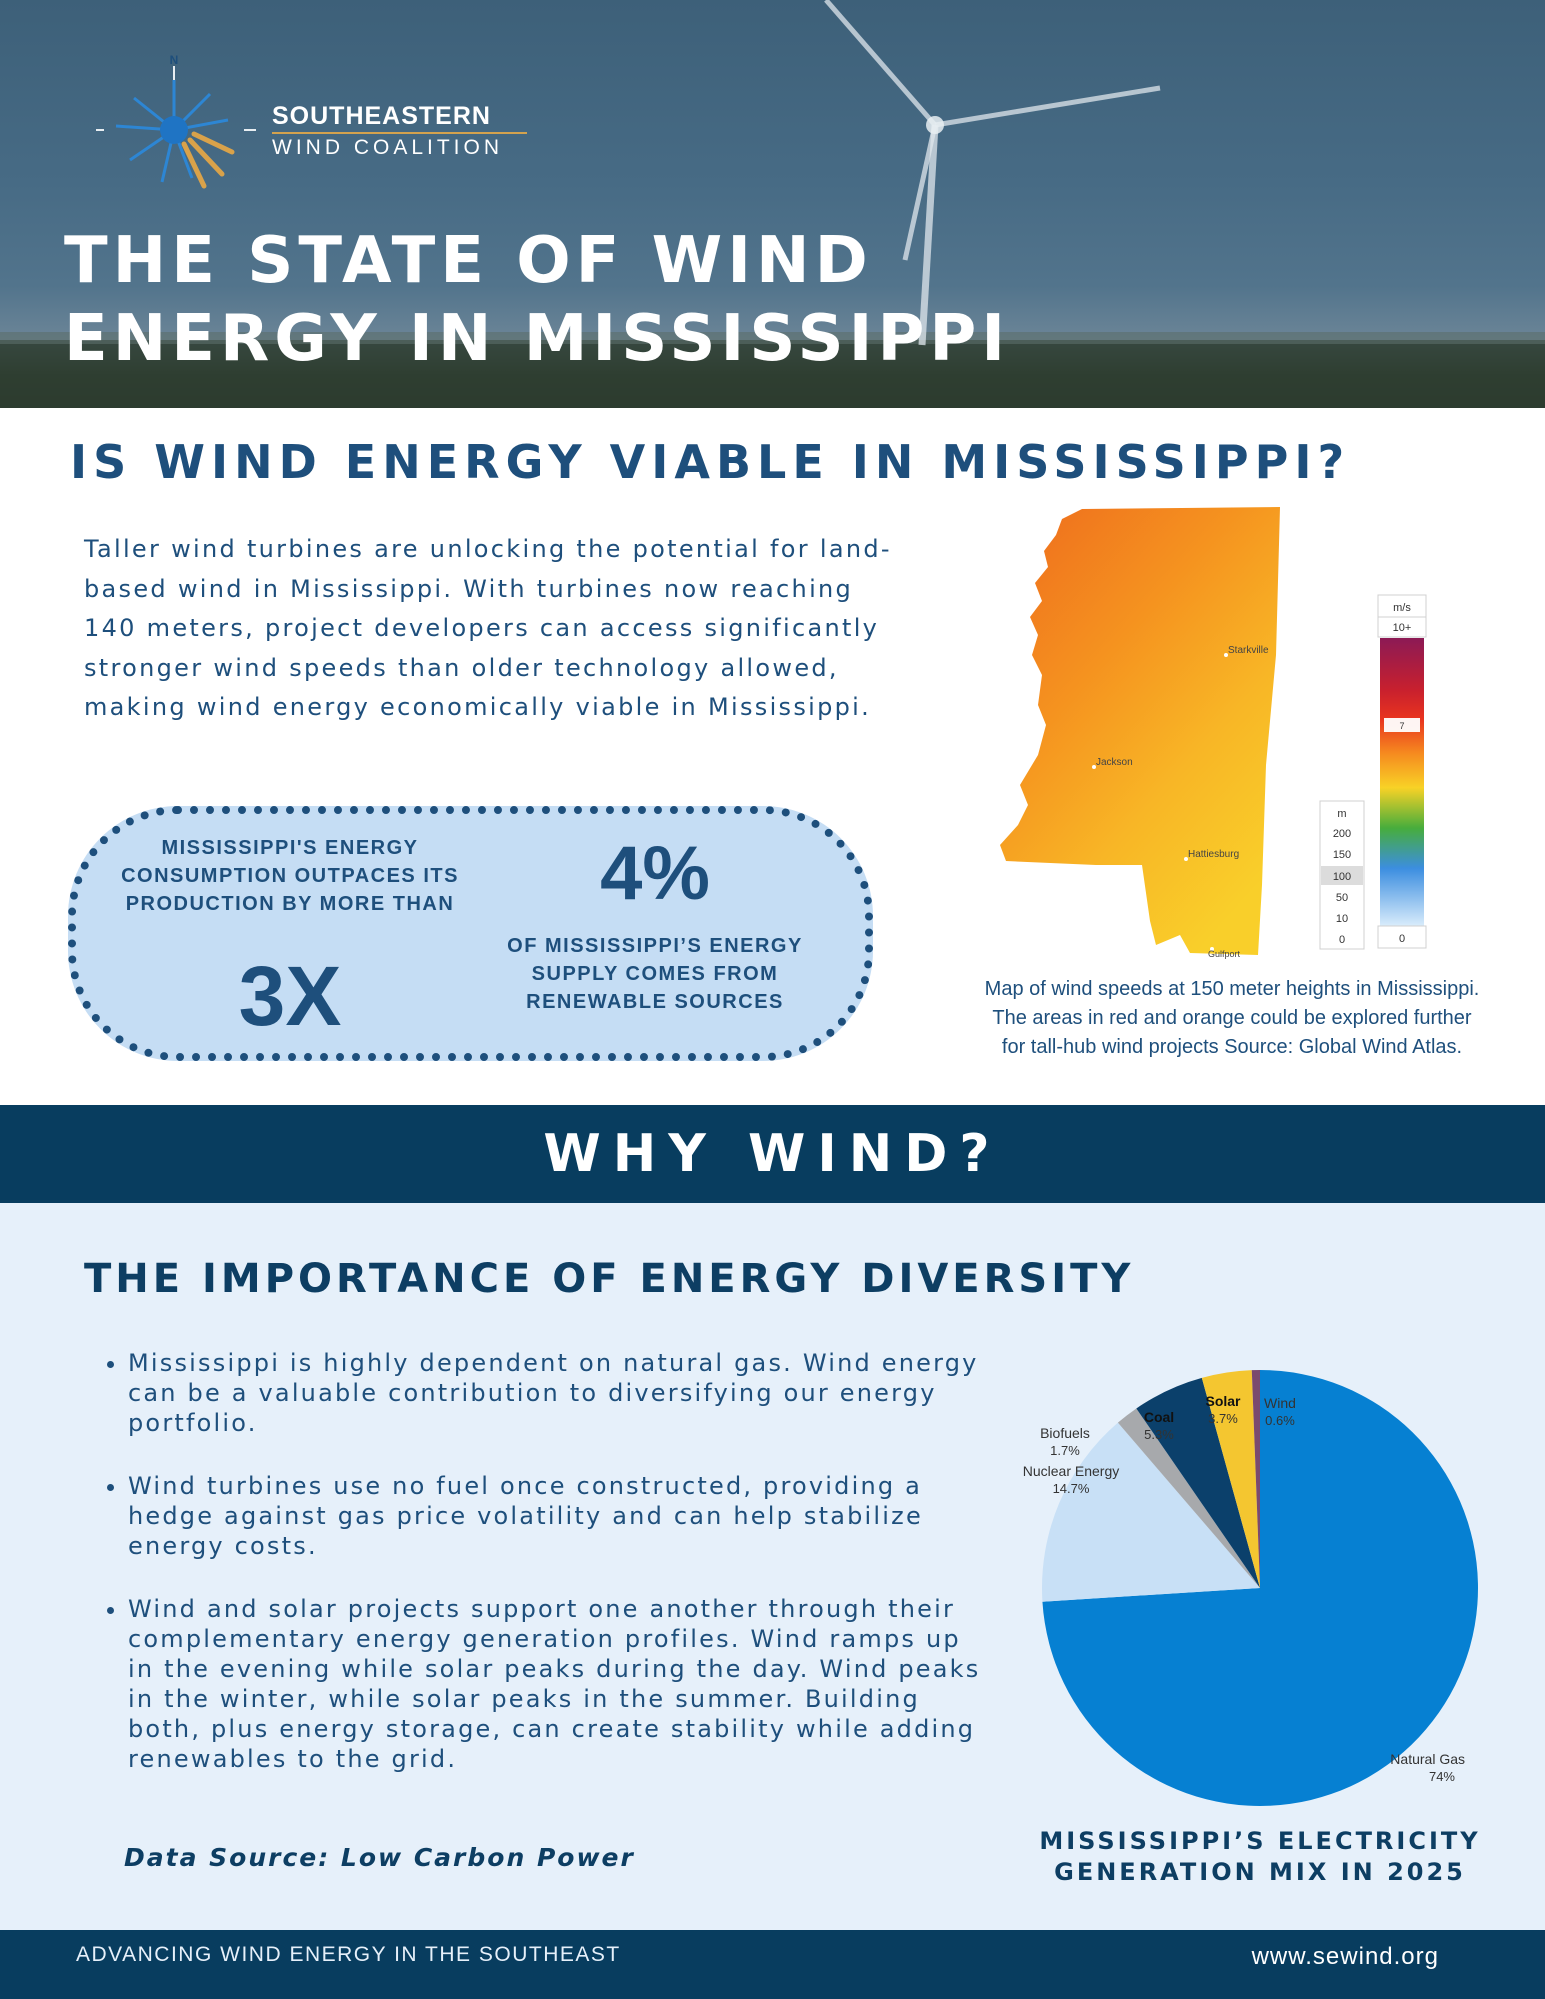 The width and height of the screenshot is (1545, 1999). Describe the element at coordinates (1065, 1433) in the screenshot. I see `pie-label-biofuels: Biofuels` at that location.